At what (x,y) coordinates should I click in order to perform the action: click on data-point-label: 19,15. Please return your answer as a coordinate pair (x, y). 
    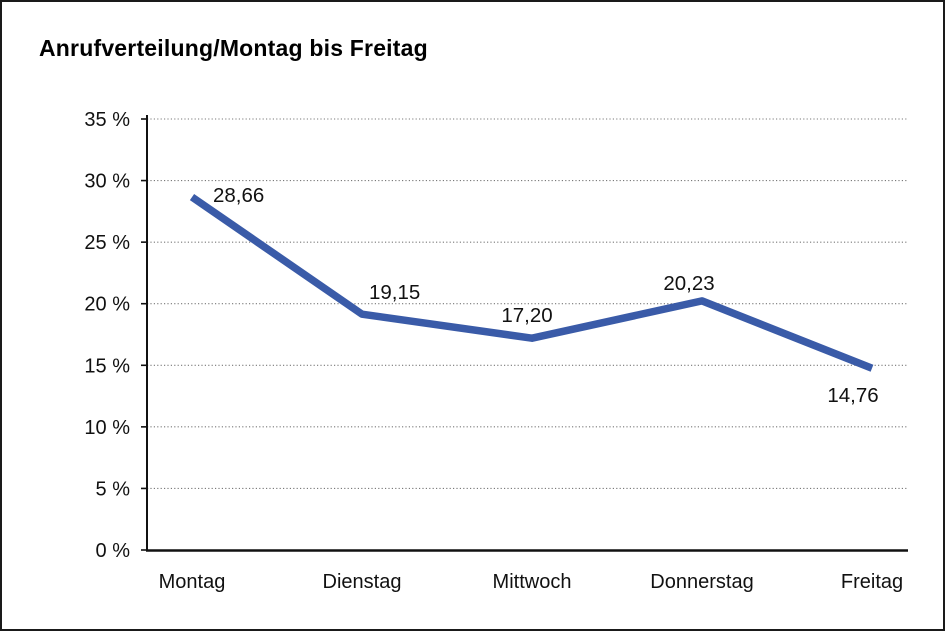
    Looking at the image, I should click on (394, 292).